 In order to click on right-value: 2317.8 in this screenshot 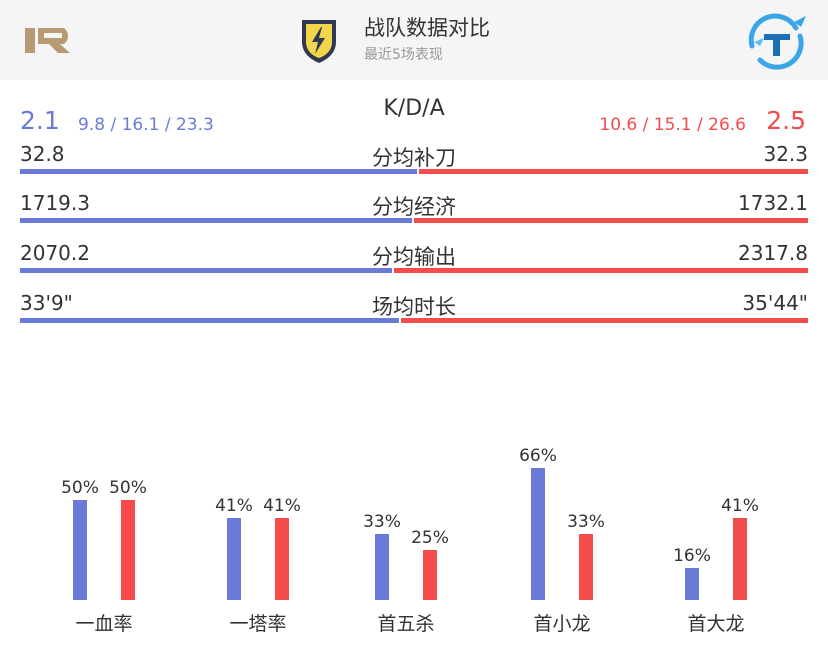, I will do `click(773, 253)`.